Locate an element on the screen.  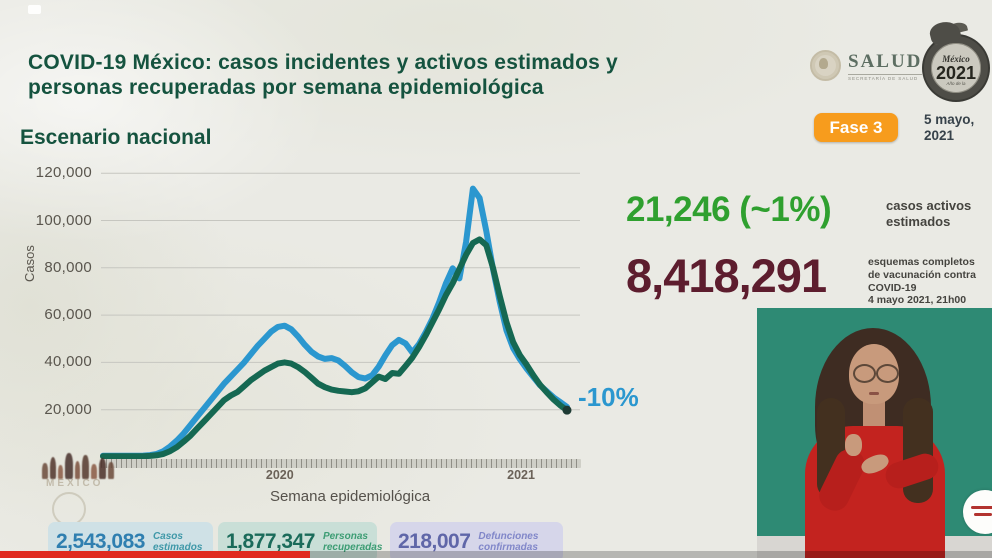
logo-tiny-text: Año de la is located at coordinates (956, 83).